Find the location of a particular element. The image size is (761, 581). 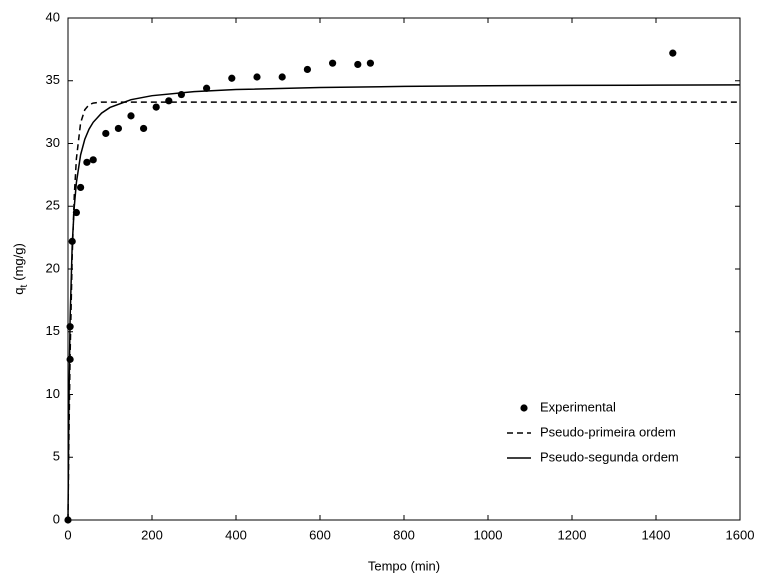

legend-label: Experimental is located at coordinates (578, 406).